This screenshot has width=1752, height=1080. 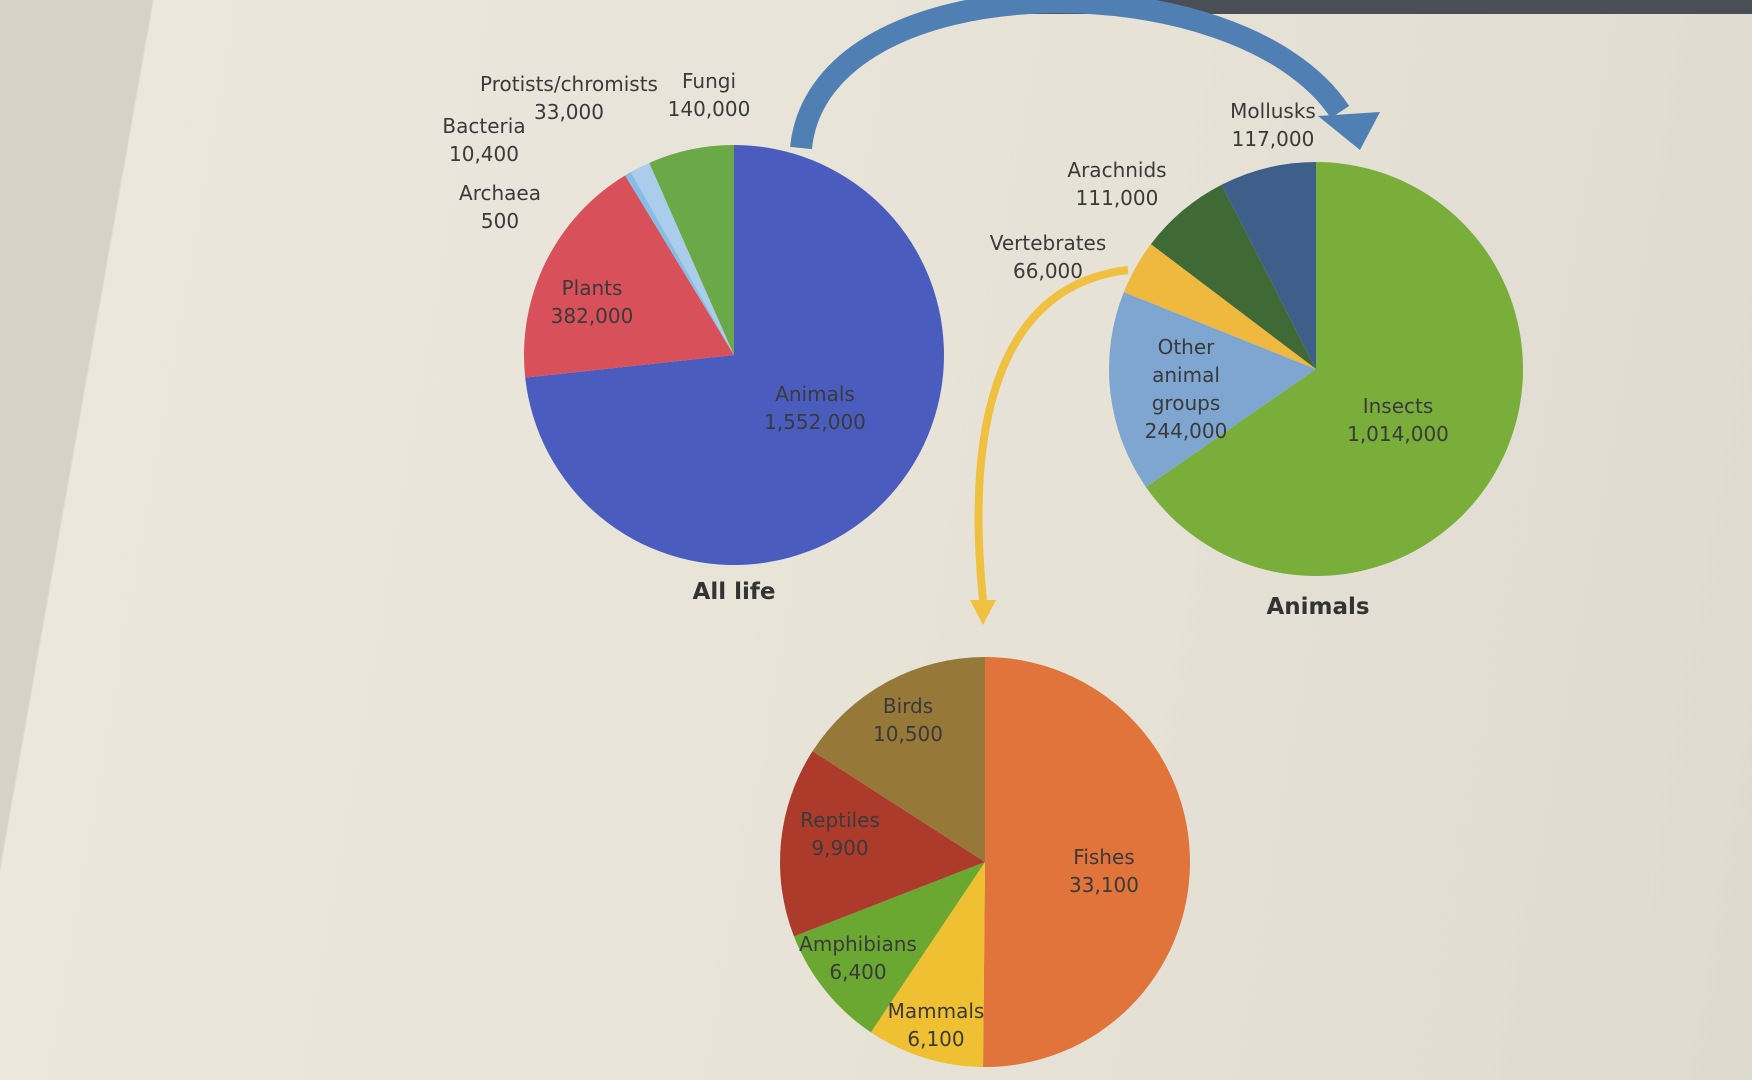 What do you see at coordinates (592, 316) in the screenshot?
I see `slice-value: 382,000` at bounding box center [592, 316].